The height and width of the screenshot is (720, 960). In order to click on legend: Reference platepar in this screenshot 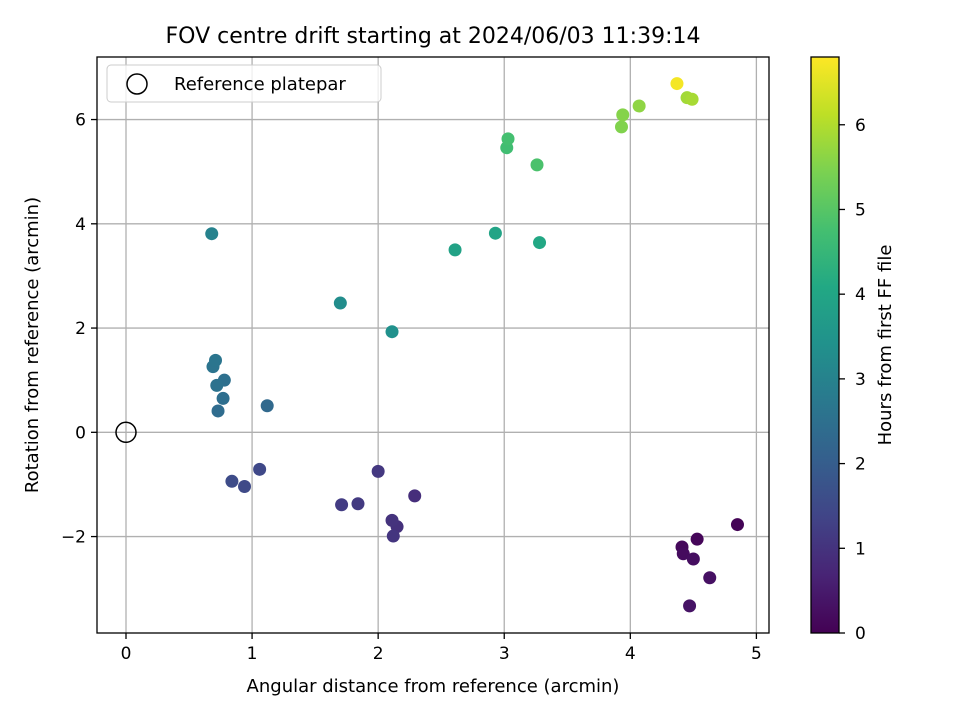, I will do `click(244, 83)`.